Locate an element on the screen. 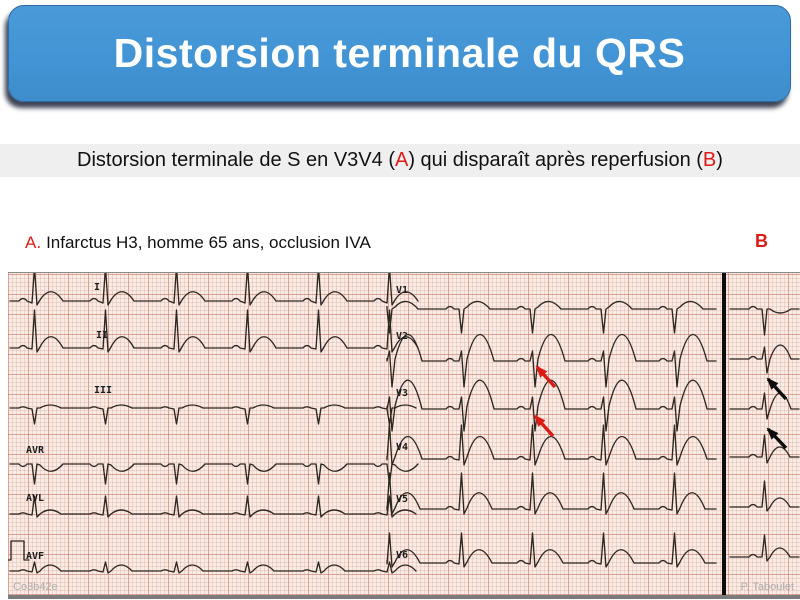 This screenshot has width=800, height=600. subtitle-marker-a: A is located at coordinates (401, 160).